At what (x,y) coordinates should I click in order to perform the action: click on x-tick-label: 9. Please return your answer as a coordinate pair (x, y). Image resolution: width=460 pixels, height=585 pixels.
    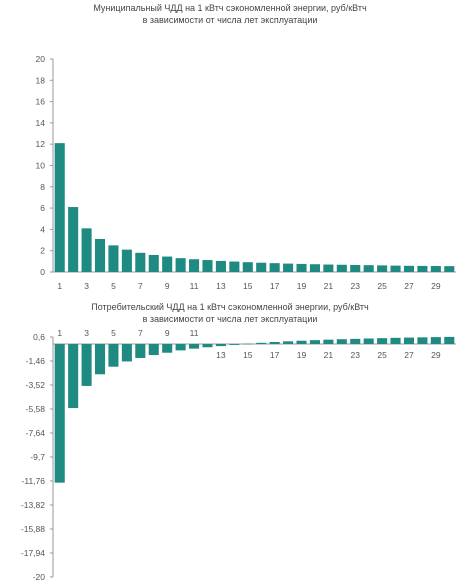
    Looking at the image, I should click on (167, 286).